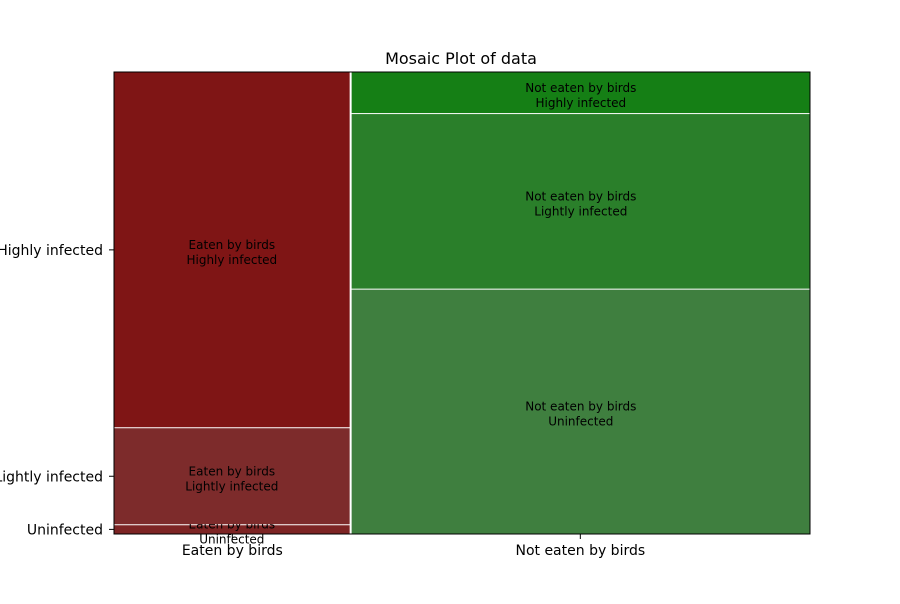 Image resolution: width=900 pixels, height=604 pixels. What do you see at coordinates (232, 551) in the screenshot?
I see `x-tick-label-eaten-by-birds: Eaten by birds` at bounding box center [232, 551].